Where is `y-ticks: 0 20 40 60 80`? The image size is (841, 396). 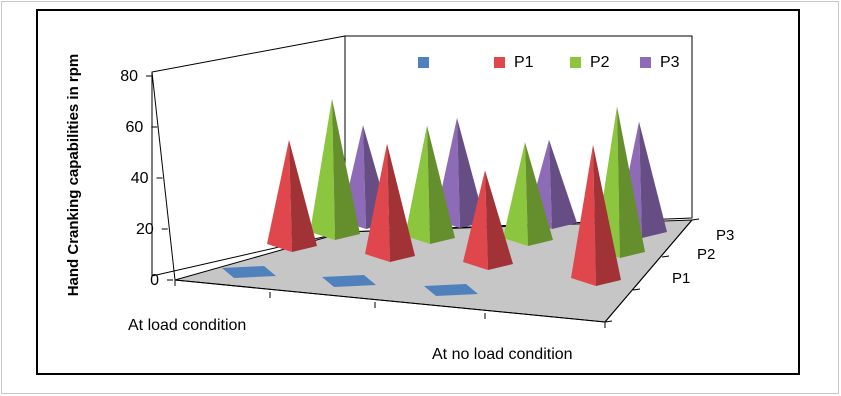
y-ticks: 0 20 40 60 80 is located at coordinates (146, 178).